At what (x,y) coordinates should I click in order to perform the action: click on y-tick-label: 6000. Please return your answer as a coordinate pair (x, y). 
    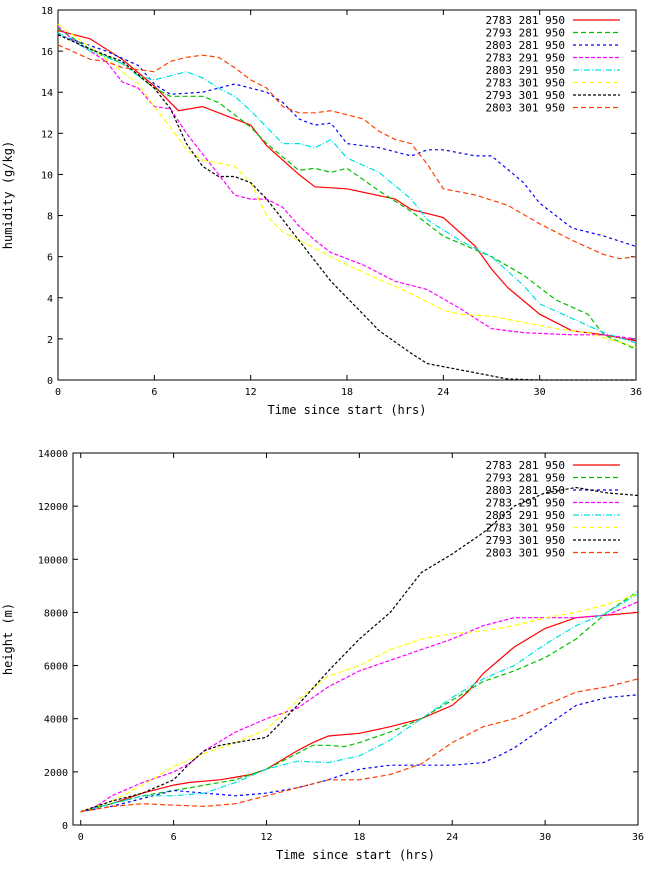
    Looking at the image, I should click on (56, 667).